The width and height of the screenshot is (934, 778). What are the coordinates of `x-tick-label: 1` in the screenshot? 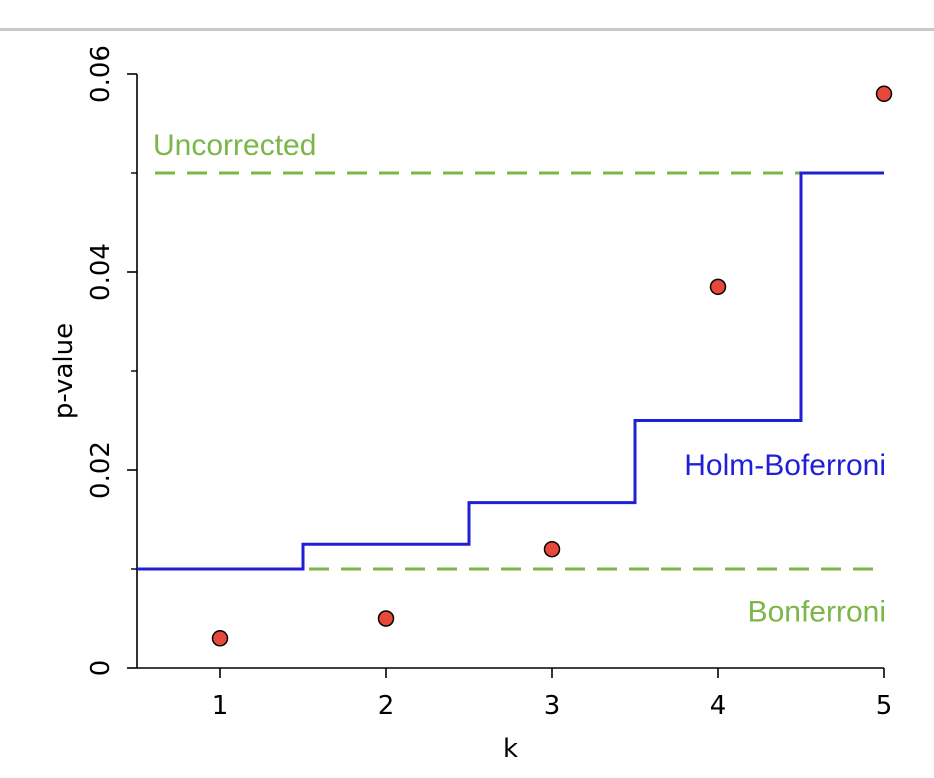 It's located at (220, 706).